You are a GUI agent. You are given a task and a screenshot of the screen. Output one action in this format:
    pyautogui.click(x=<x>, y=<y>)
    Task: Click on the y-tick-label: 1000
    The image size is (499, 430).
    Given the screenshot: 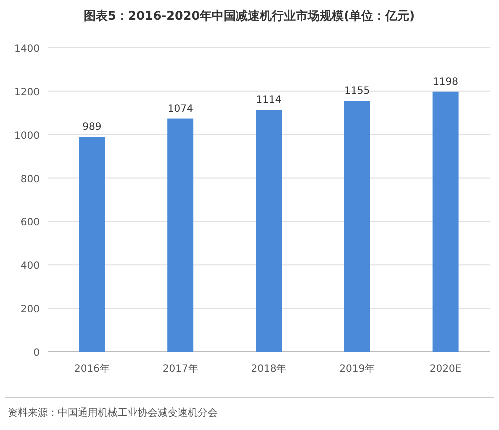 What is the action you would take?
    pyautogui.click(x=27, y=136)
    